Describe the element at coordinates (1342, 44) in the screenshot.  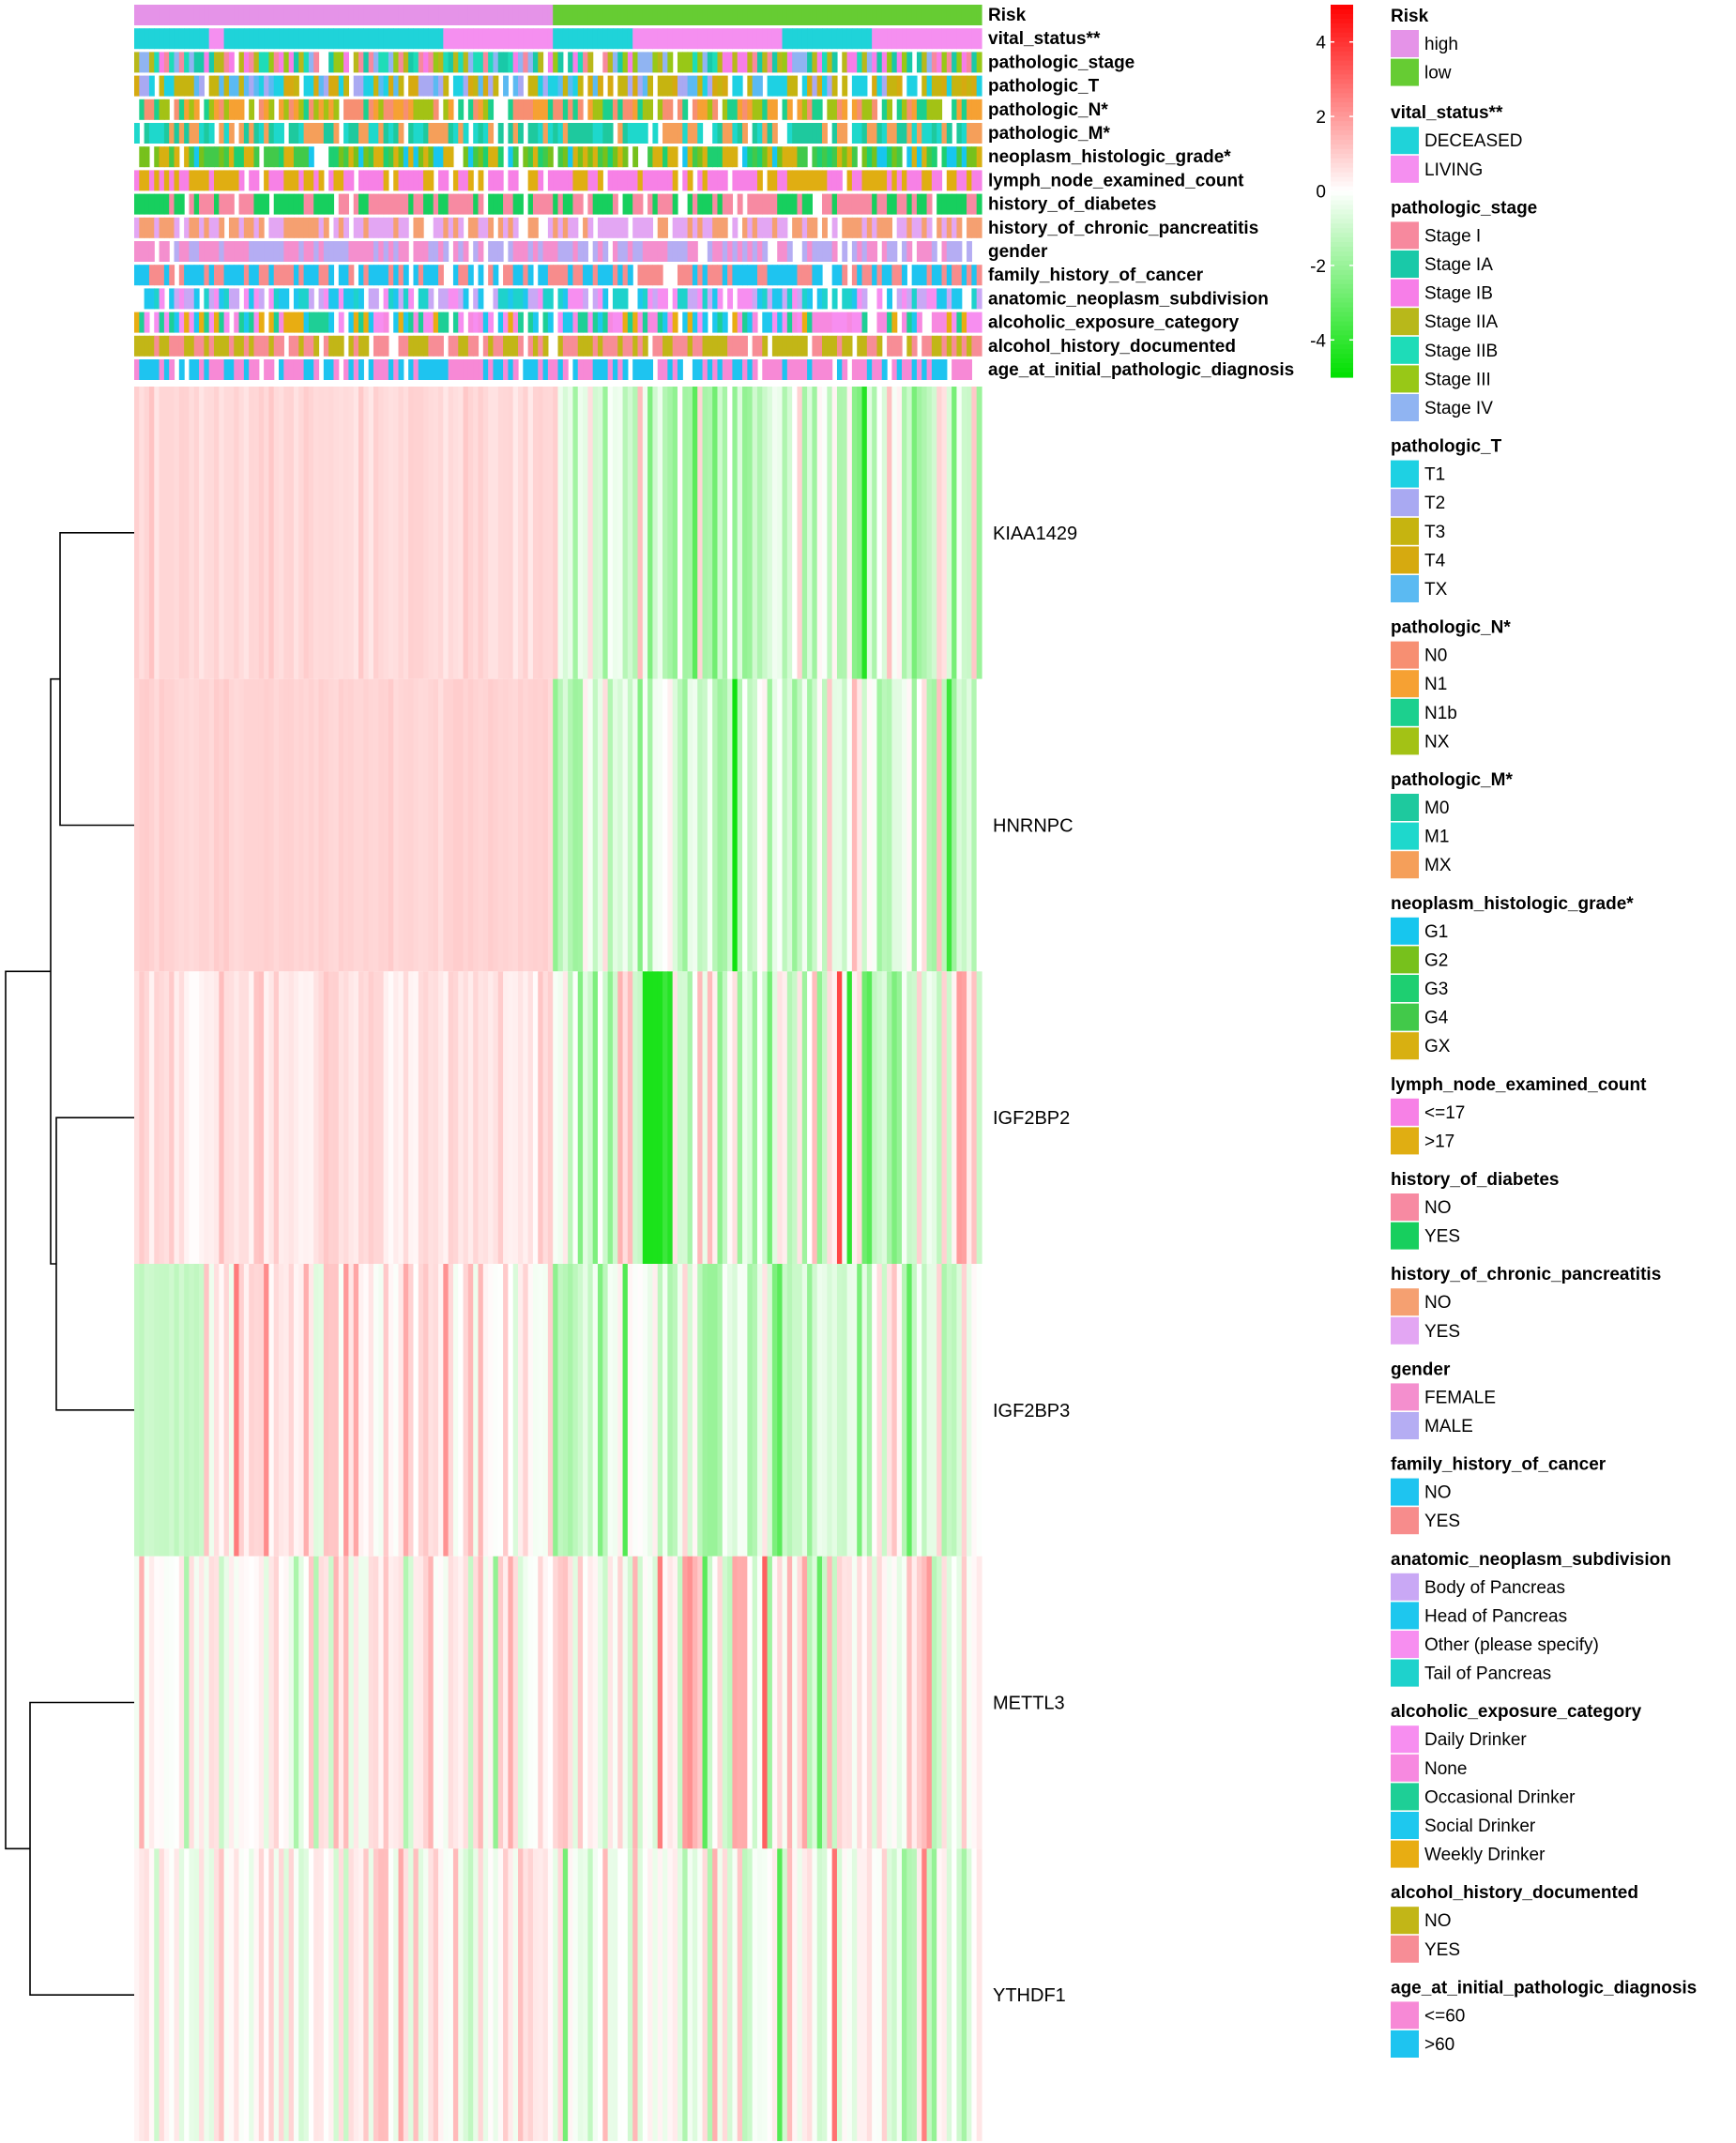
I see `colorbar-segment` at that location.